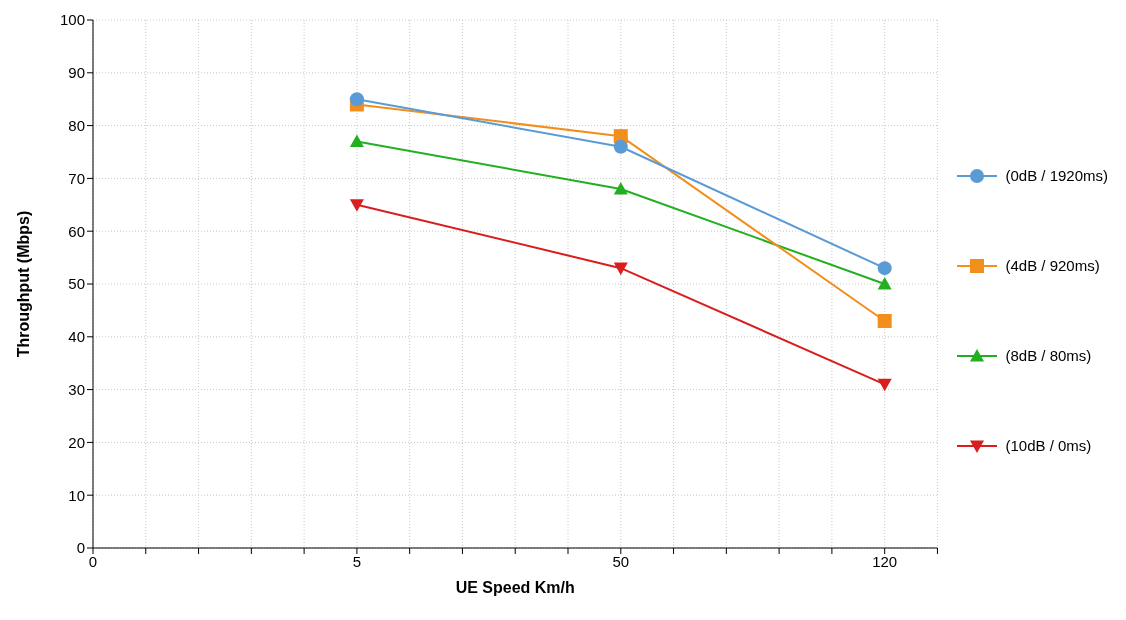  I want to click on x-tick-label: 5, so click(357, 561).